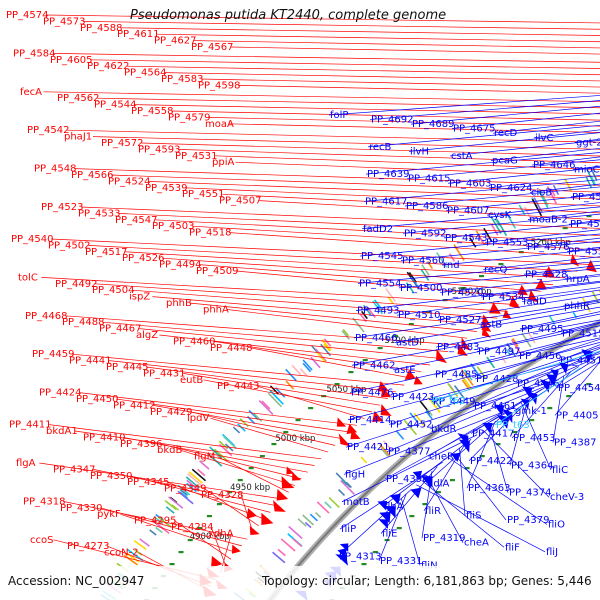 The image size is (600, 600). Describe the element at coordinates (530, 493) in the screenshot. I see `reverse-gene-label: PP_4374` at that location.